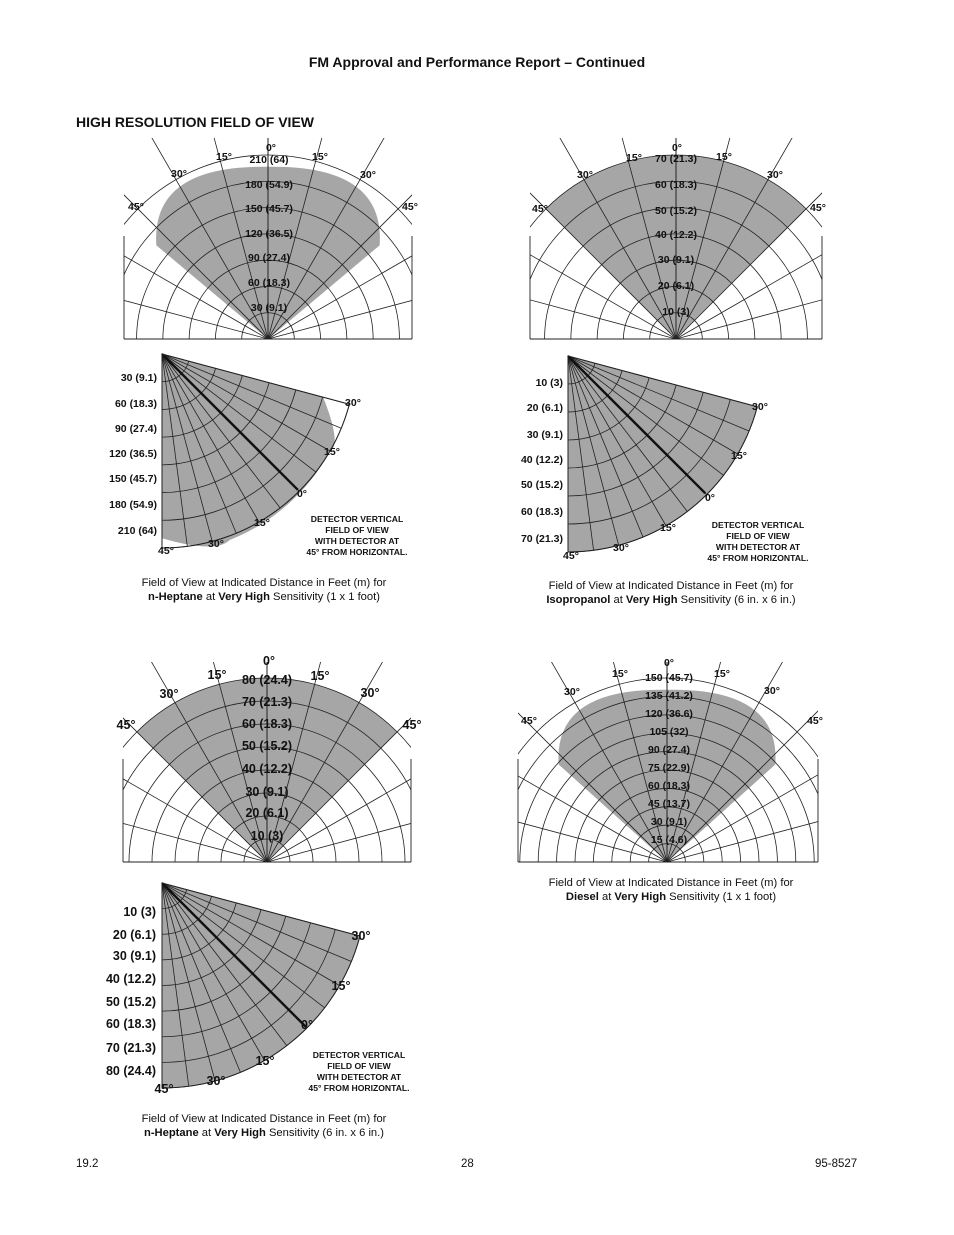 Image resolution: width=954 pixels, height=1235 pixels. Describe the element at coordinates (676, 260) in the screenshot. I see `range-label: 30 (9.1)` at that location.